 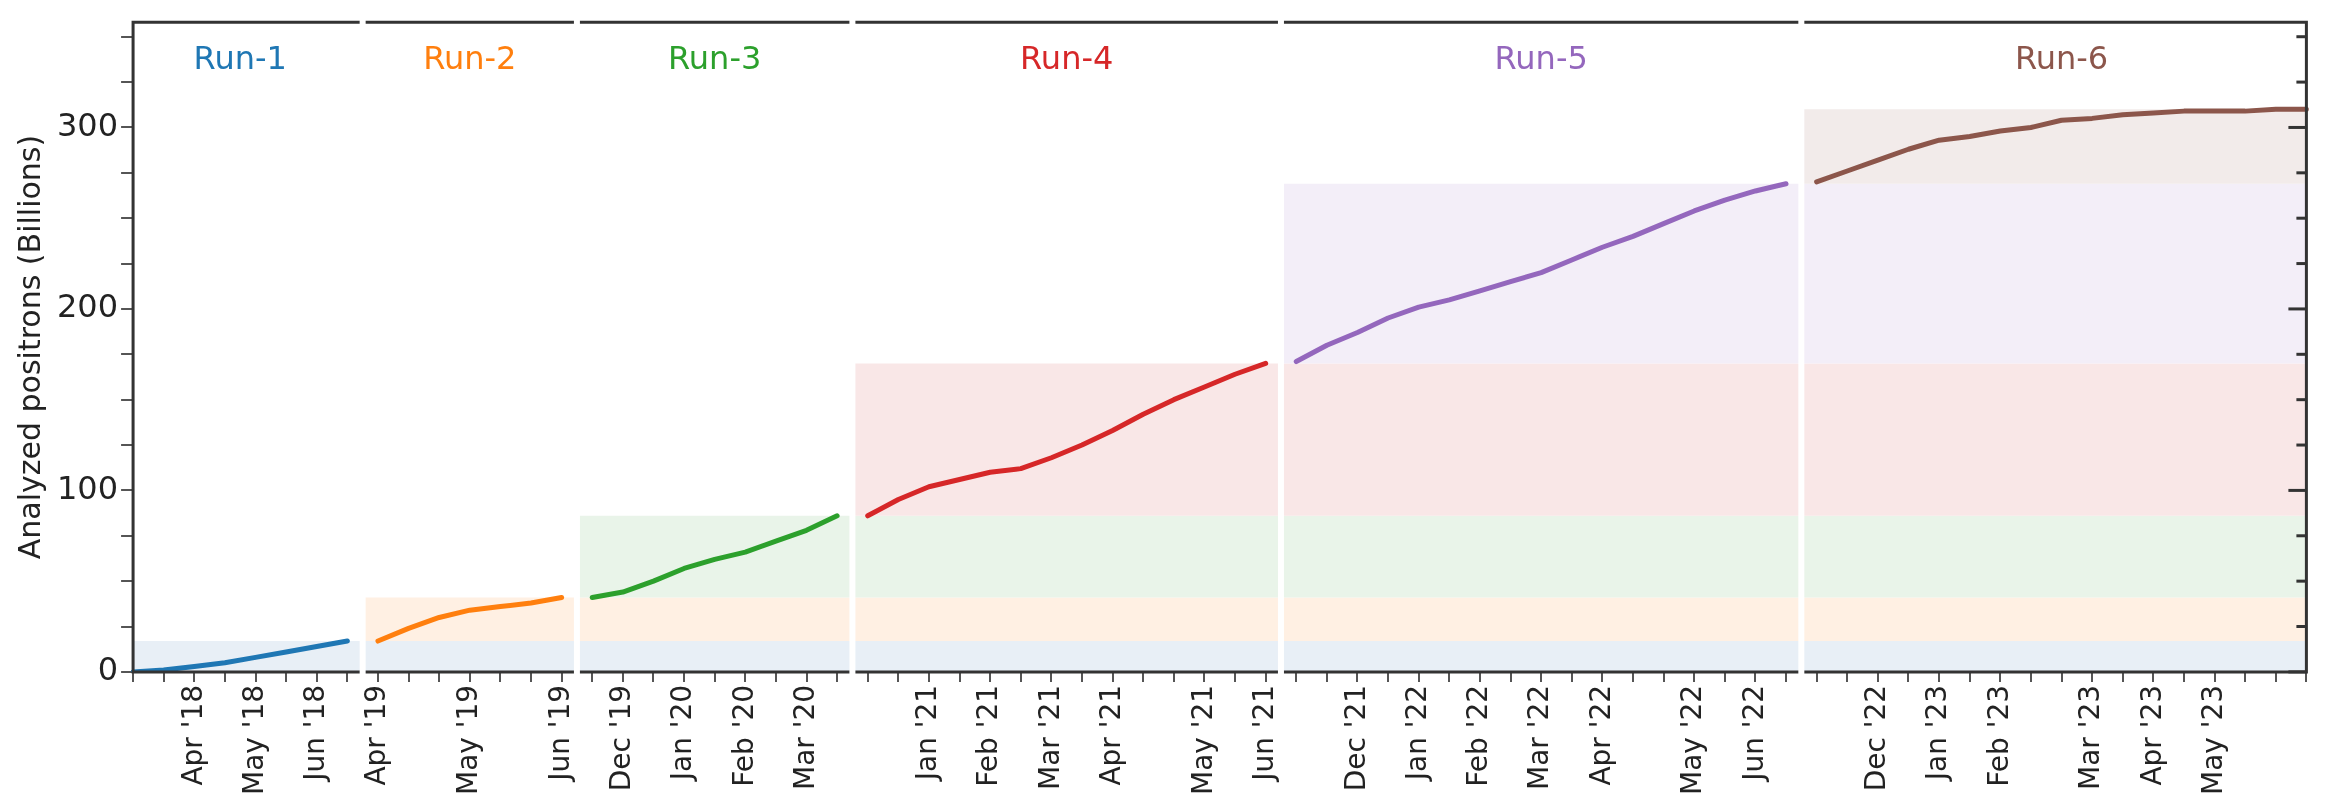 What do you see at coordinates (376, 735) in the screenshot?
I see `x-tick-label: Apr '19` at bounding box center [376, 735].